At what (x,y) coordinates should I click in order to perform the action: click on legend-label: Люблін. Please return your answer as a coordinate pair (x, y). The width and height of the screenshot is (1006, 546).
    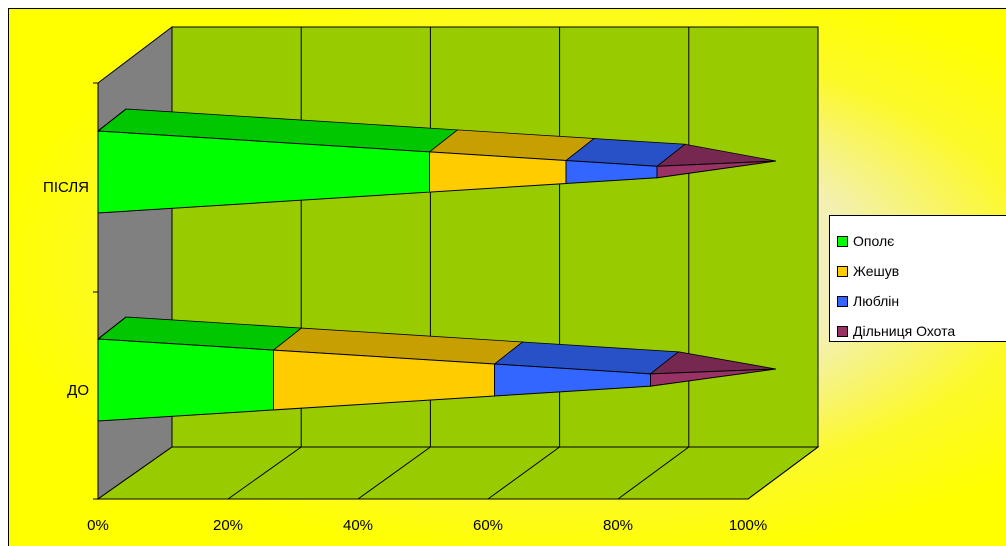
    Looking at the image, I should click on (876, 301).